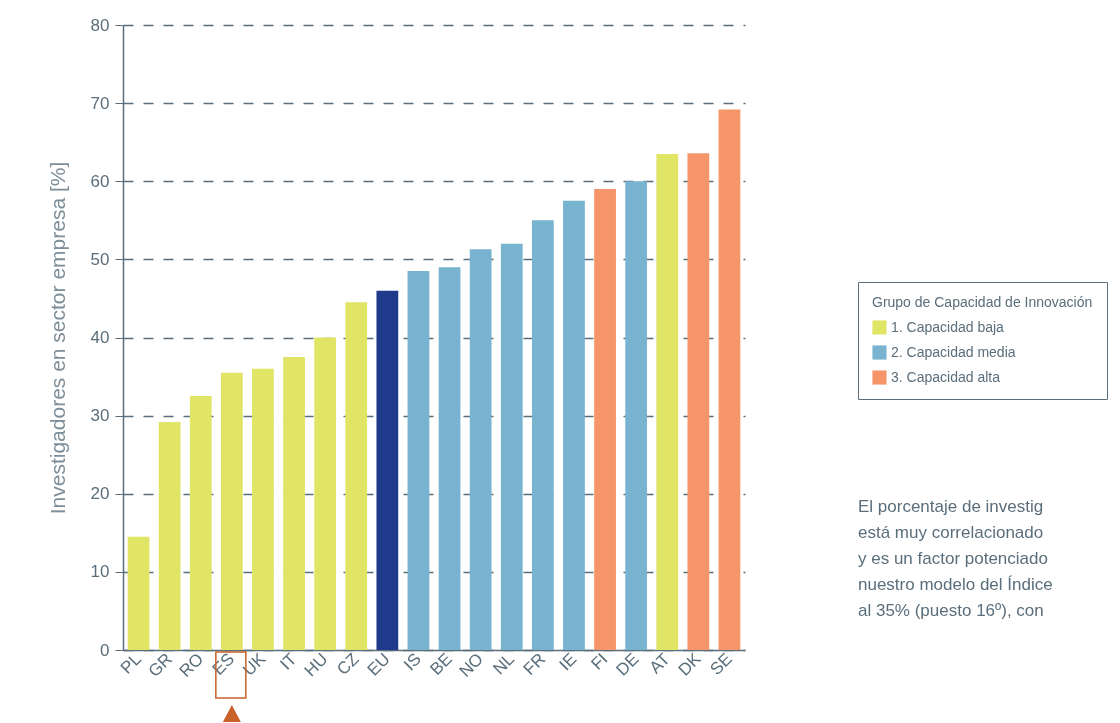  Describe the element at coordinates (721, 664) in the screenshot. I see `x-tick-label: SE` at that location.